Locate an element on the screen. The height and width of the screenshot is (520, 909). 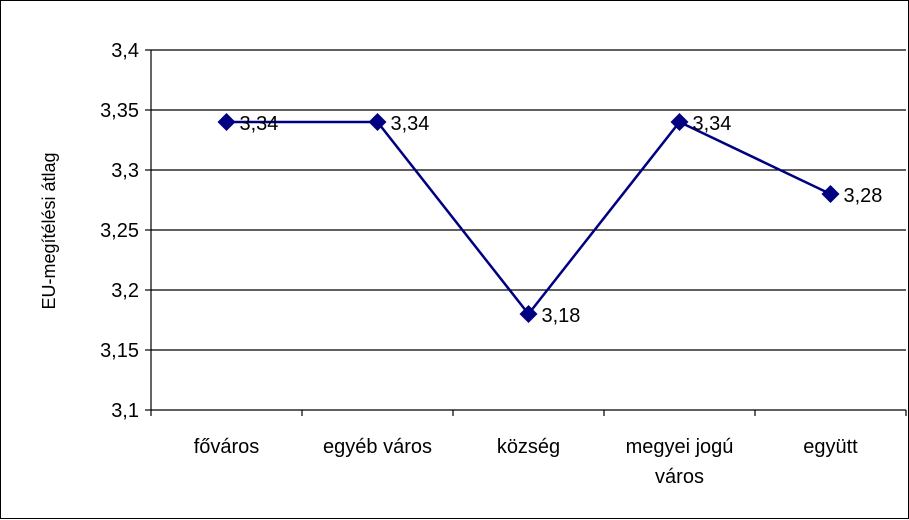
y-tick-label: 3,25 is located at coordinates (119, 231).